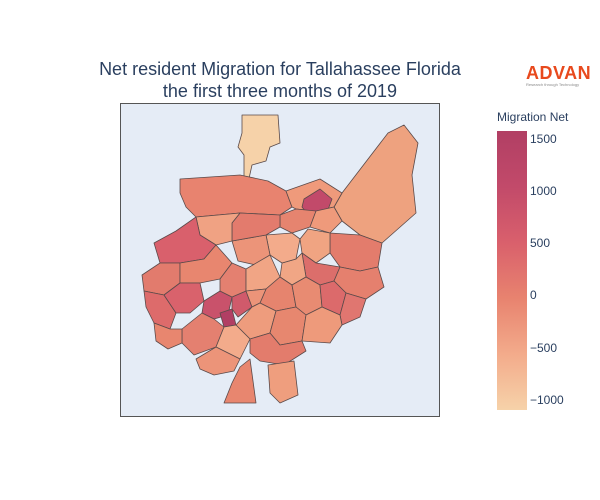  Describe the element at coordinates (280, 91) in the screenshot. I see `chart-title-line2: the first three months of 2019` at that location.